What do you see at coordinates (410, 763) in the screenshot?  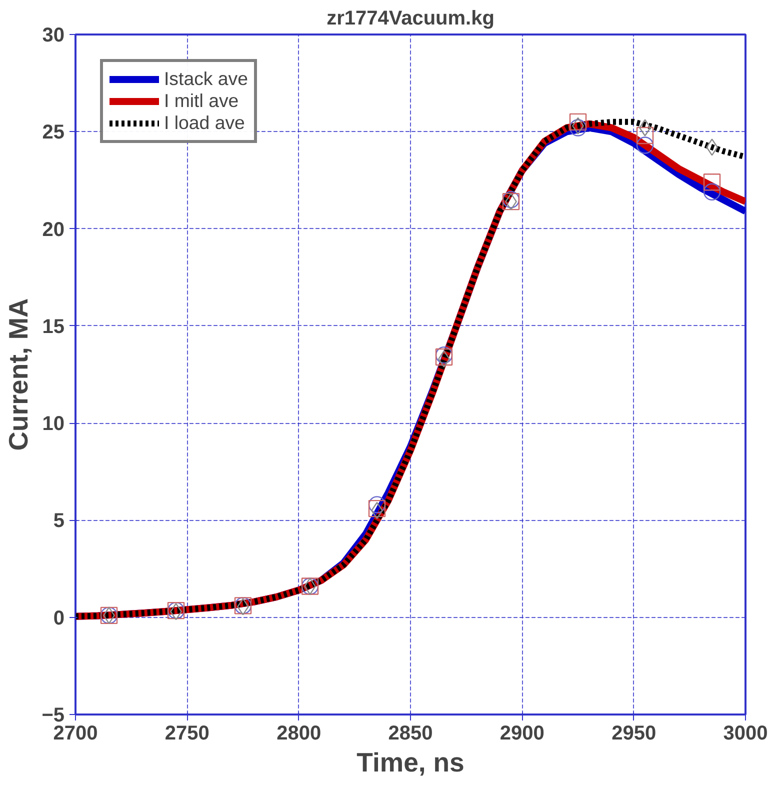 I see `x-axis-title: Time, ns` at bounding box center [410, 763].